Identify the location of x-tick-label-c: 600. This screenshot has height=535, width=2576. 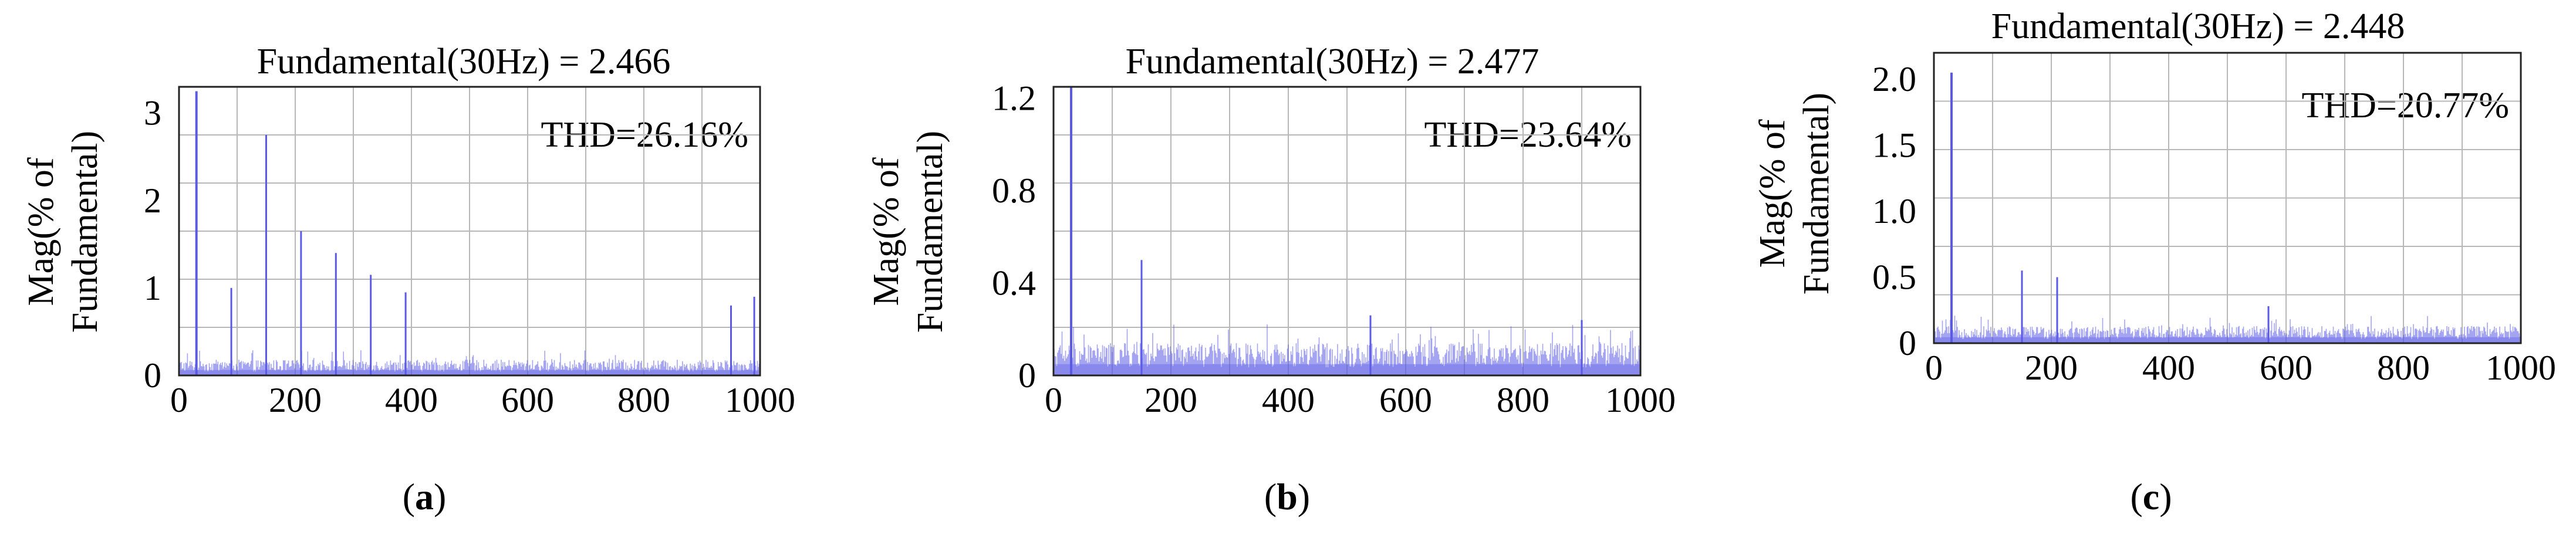
(2286, 367).